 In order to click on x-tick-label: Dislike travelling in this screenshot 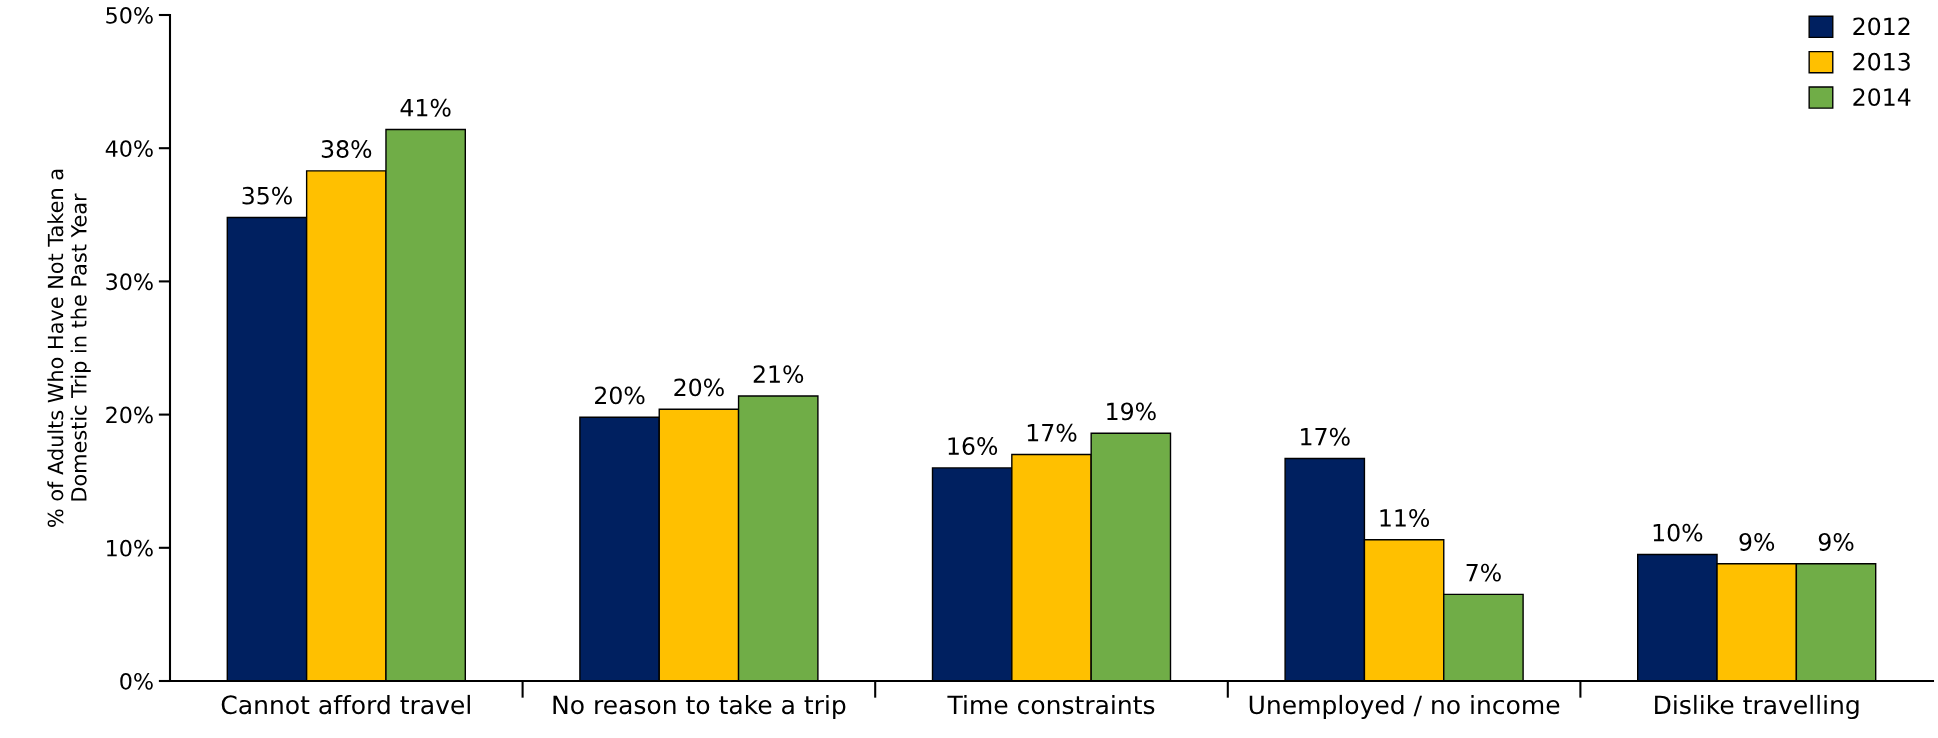, I will do `click(1757, 707)`.